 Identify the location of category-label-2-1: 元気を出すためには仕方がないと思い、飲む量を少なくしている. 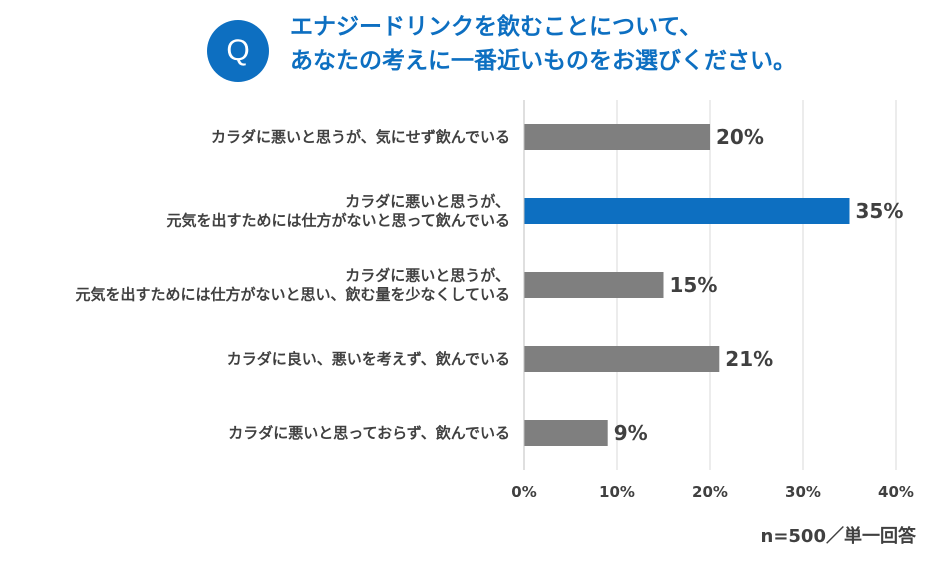
(292, 295).